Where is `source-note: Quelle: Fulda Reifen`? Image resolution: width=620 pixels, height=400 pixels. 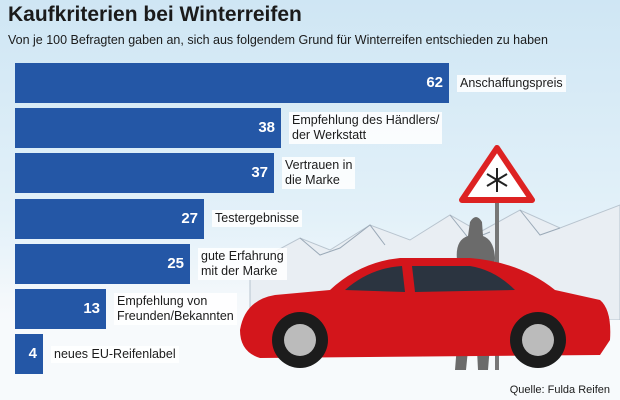
source-note: Quelle: Fulda Reifen is located at coordinates (559, 390).